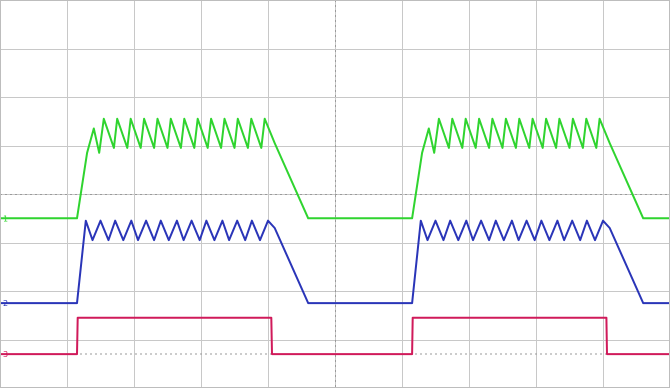  Describe the element at coordinates (5, 303) in the screenshot. I see `channel-marker-ch2: 2` at that location.